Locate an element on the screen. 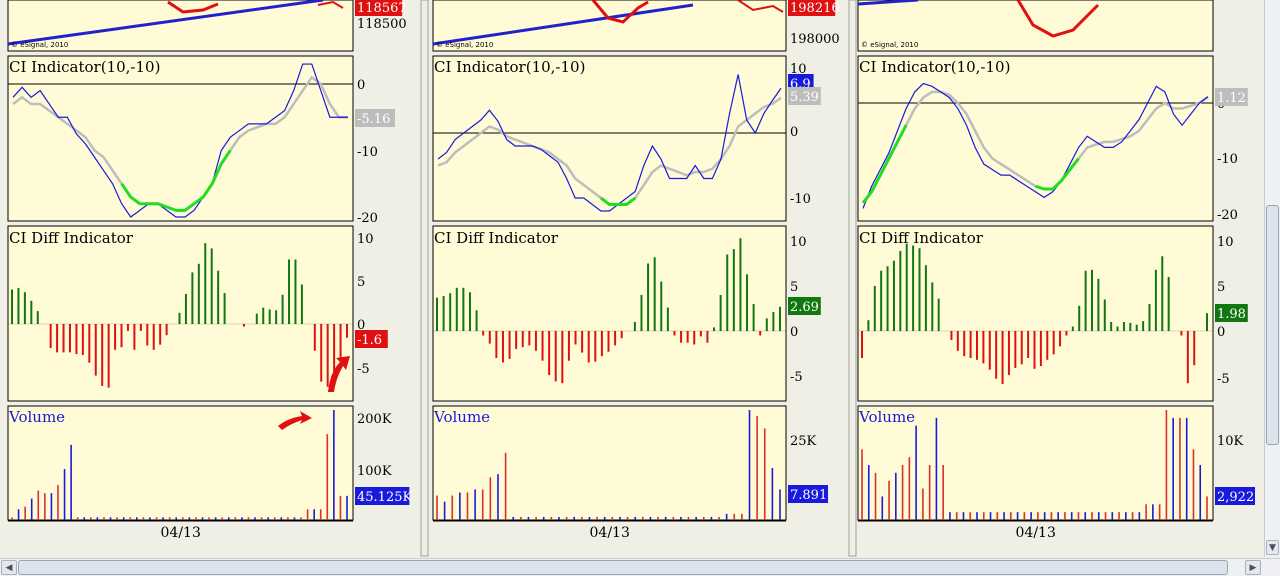 Image resolution: width=1280 pixels, height=576 pixels. column-3-copyright: © eSignal, 2010 is located at coordinates (889, 45).